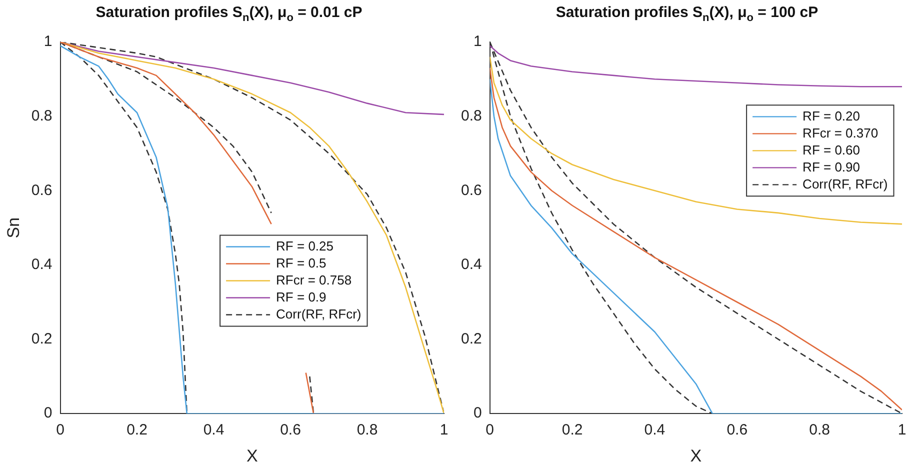  Describe the element at coordinates (229, 14) in the screenshot. I see `chart-title: Saturation profiles S$_{n}$(X), μ$_{o}$ = 0.01 cP` at that location.